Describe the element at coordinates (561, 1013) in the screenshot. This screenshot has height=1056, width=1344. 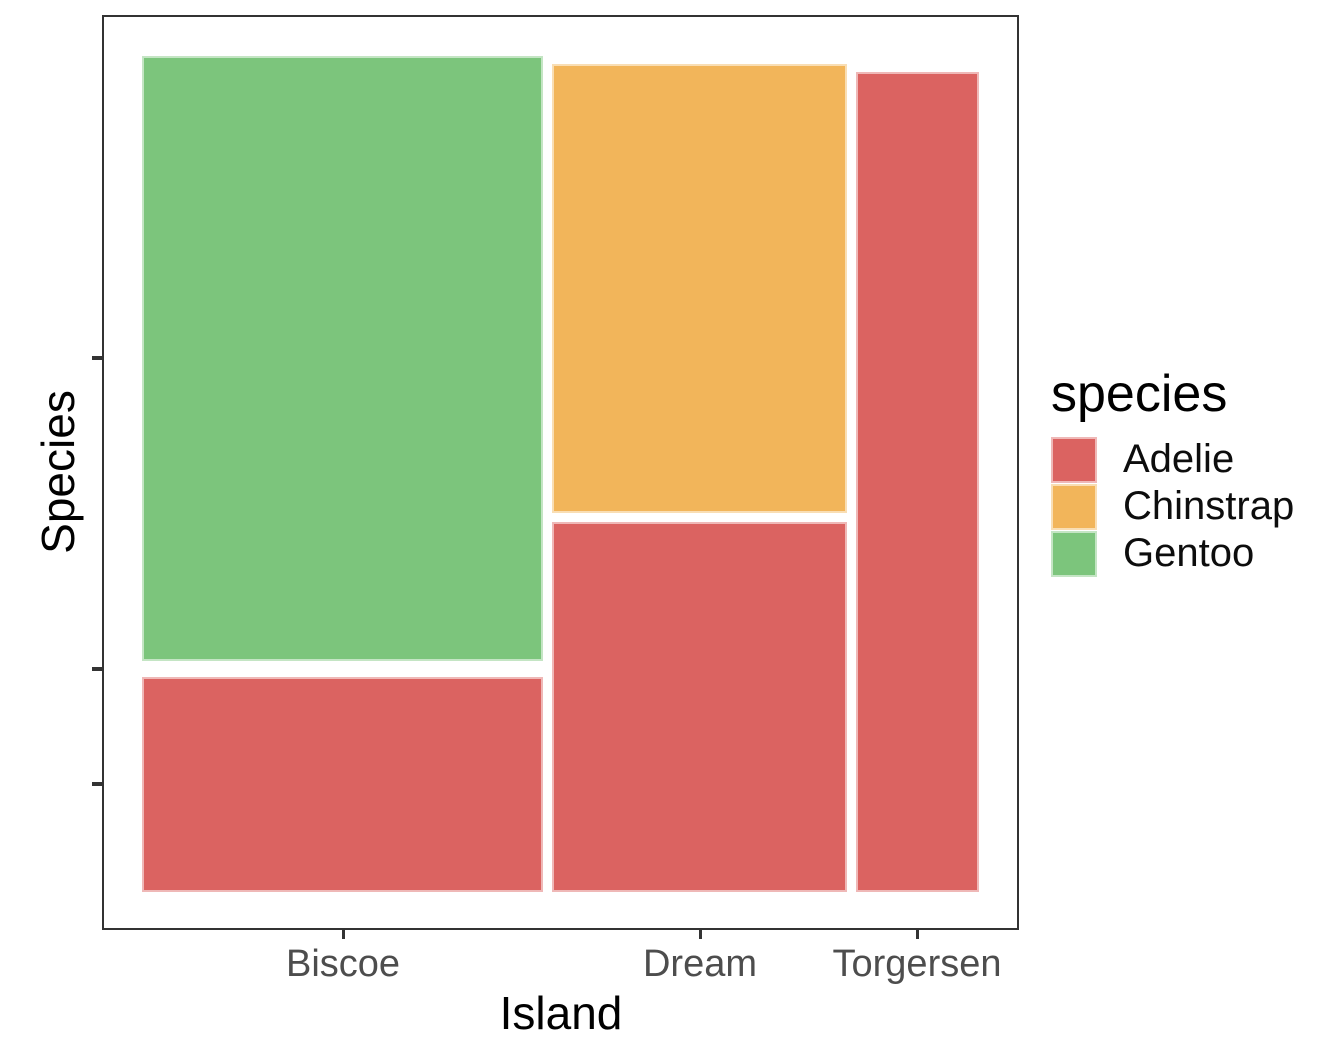
I see `x-axis-title: Island` at that location.